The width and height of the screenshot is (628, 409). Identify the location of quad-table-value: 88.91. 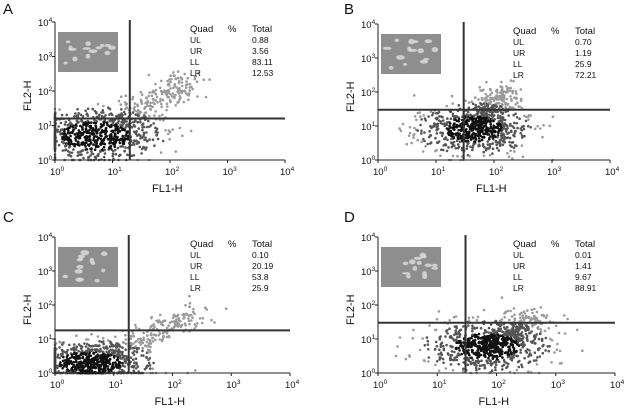
(586, 288).